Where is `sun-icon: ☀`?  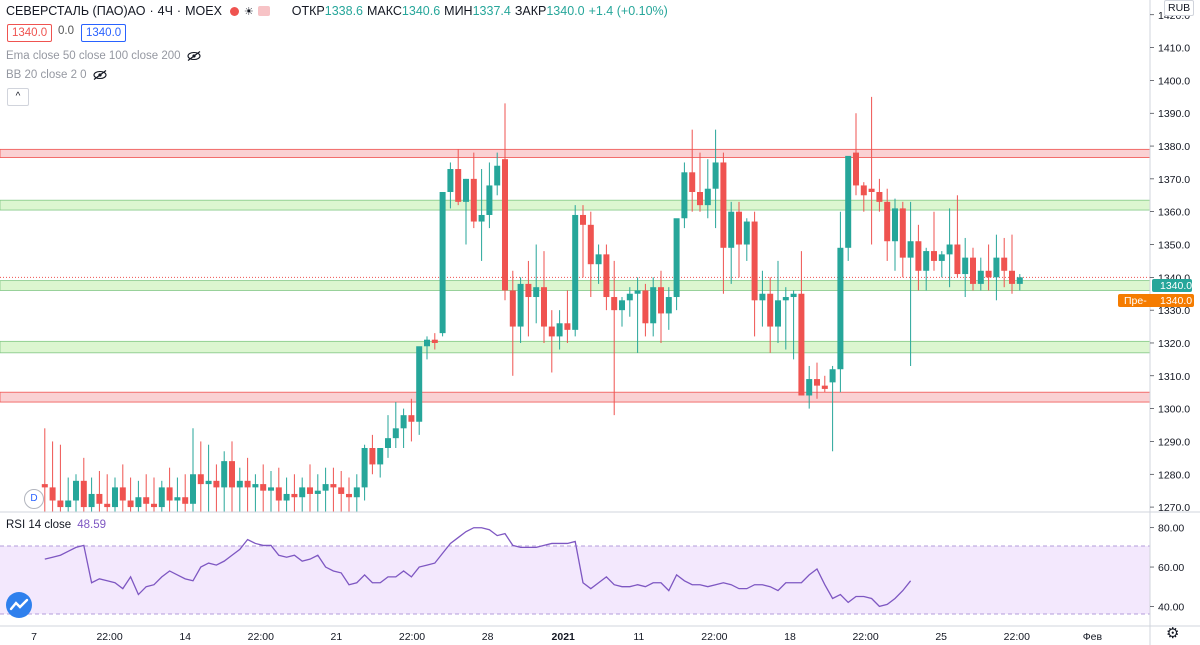
sun-icon: ☀ is located at coordinates (248, 11).